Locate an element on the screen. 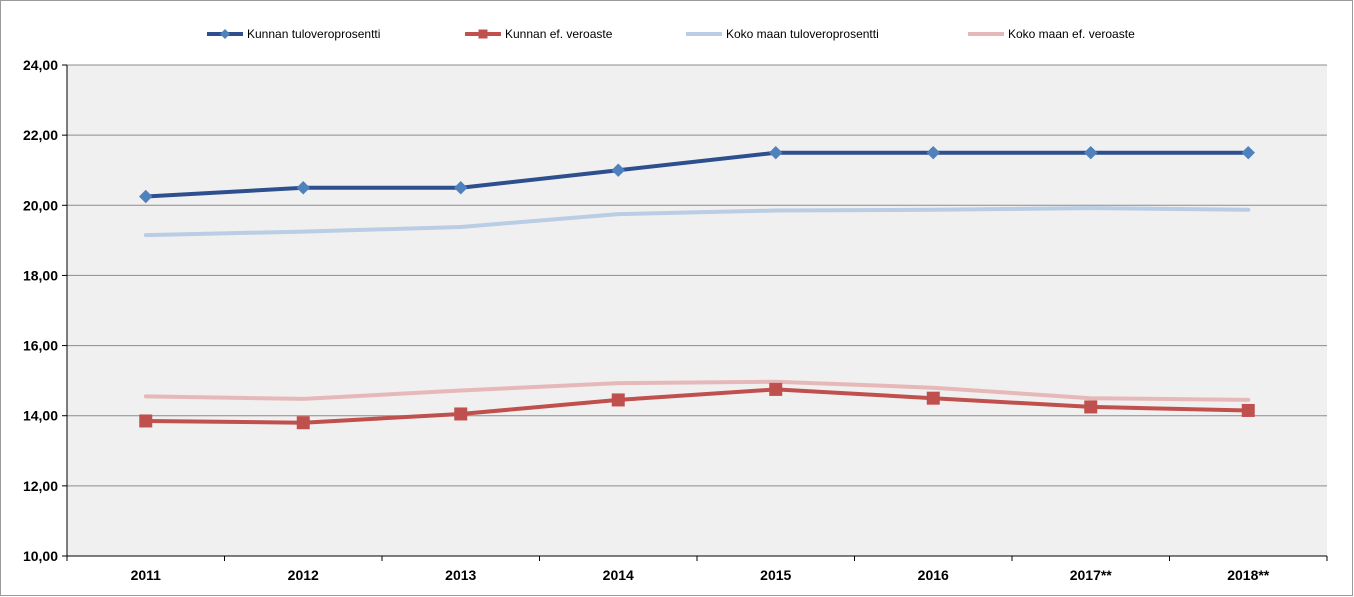  legend-label: Koko maan ef. veroaste is located at coordinates (1071, 34).